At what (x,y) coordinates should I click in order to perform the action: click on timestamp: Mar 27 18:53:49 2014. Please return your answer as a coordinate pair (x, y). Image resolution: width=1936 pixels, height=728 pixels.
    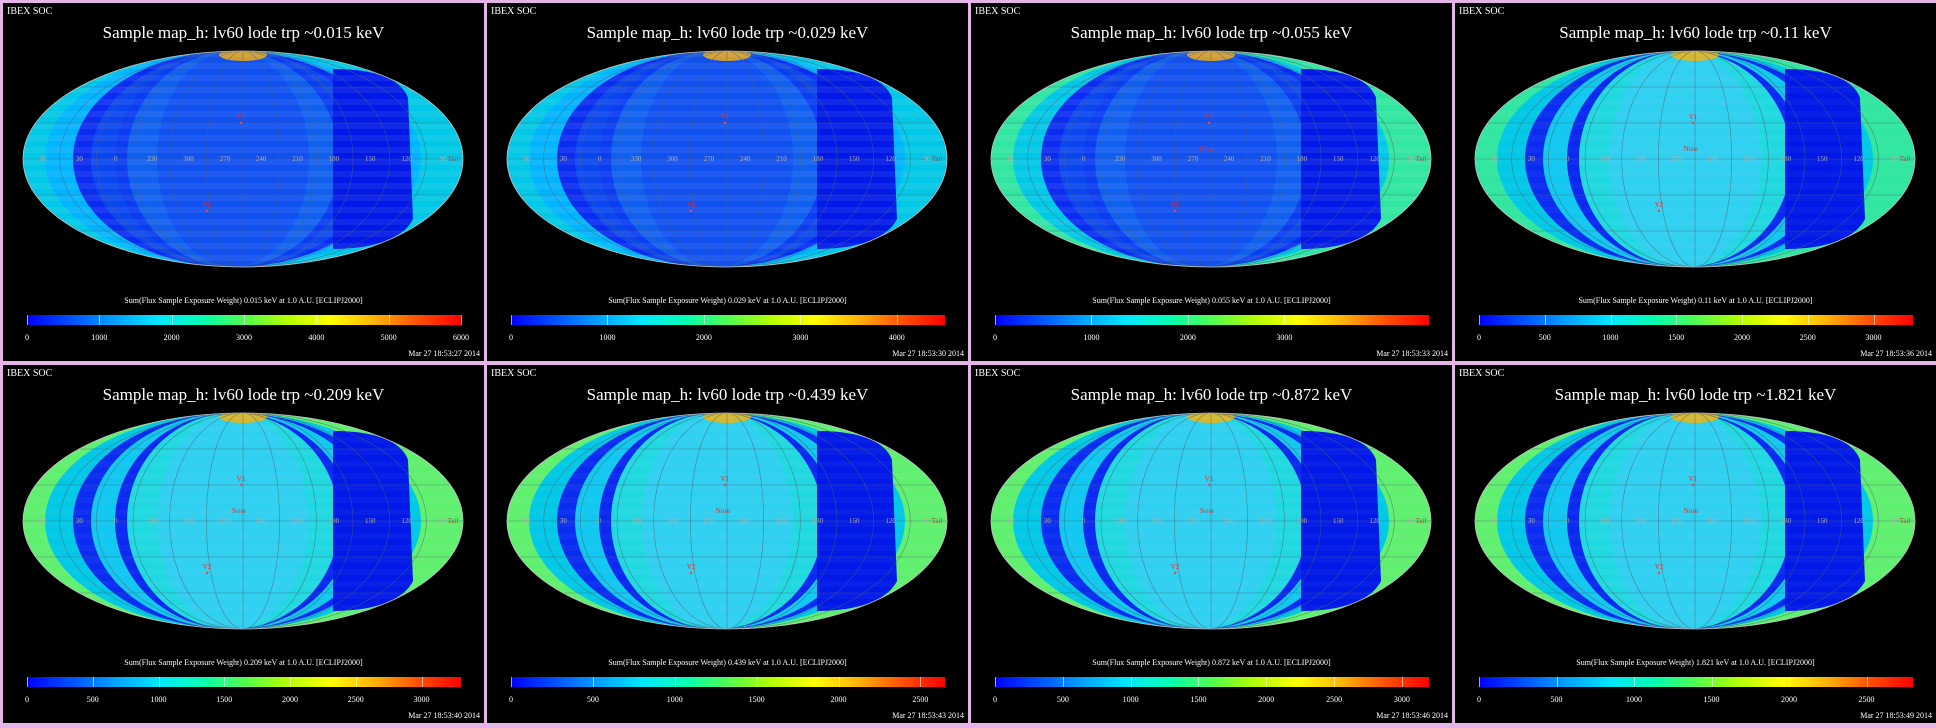
    Looking at the image, I should click on (1896, 715).